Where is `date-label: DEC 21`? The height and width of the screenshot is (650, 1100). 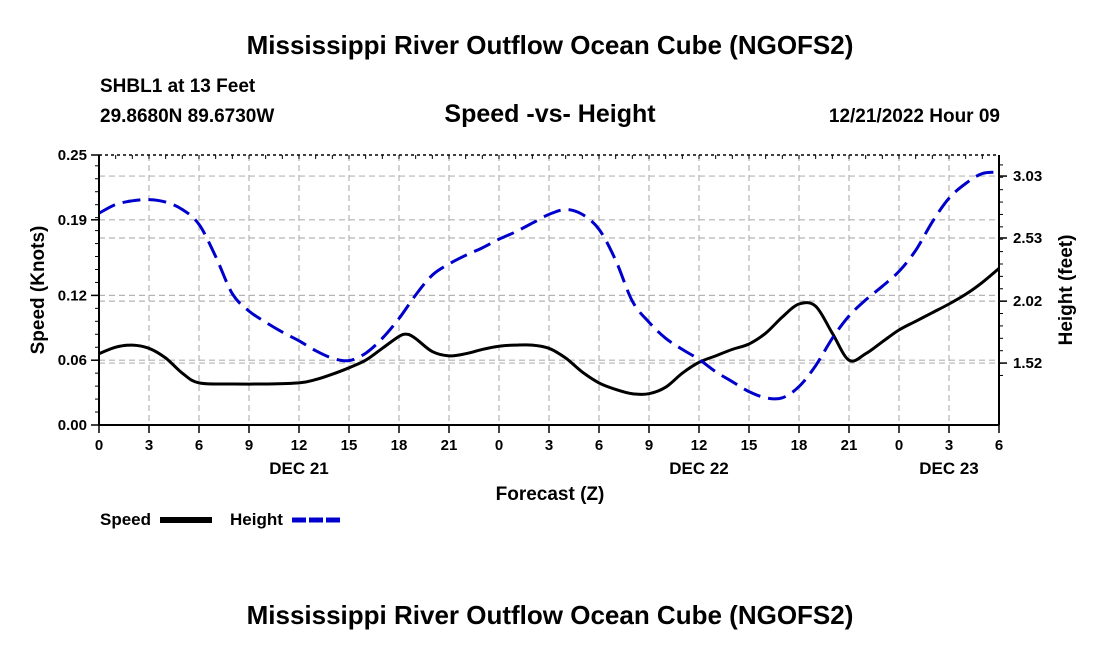 date-label: DEC 21 is located at coordinates (299, 468).